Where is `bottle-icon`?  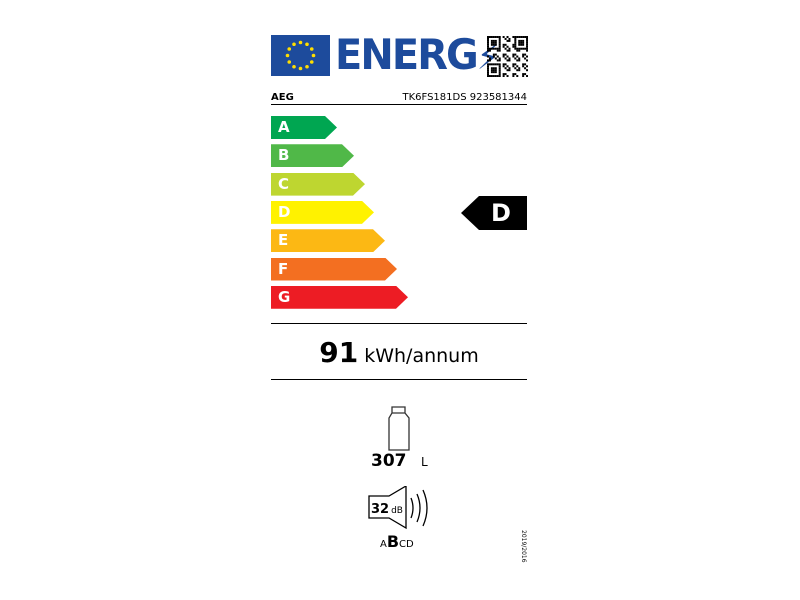 bottle-icon is located at coordinates (399, 428).